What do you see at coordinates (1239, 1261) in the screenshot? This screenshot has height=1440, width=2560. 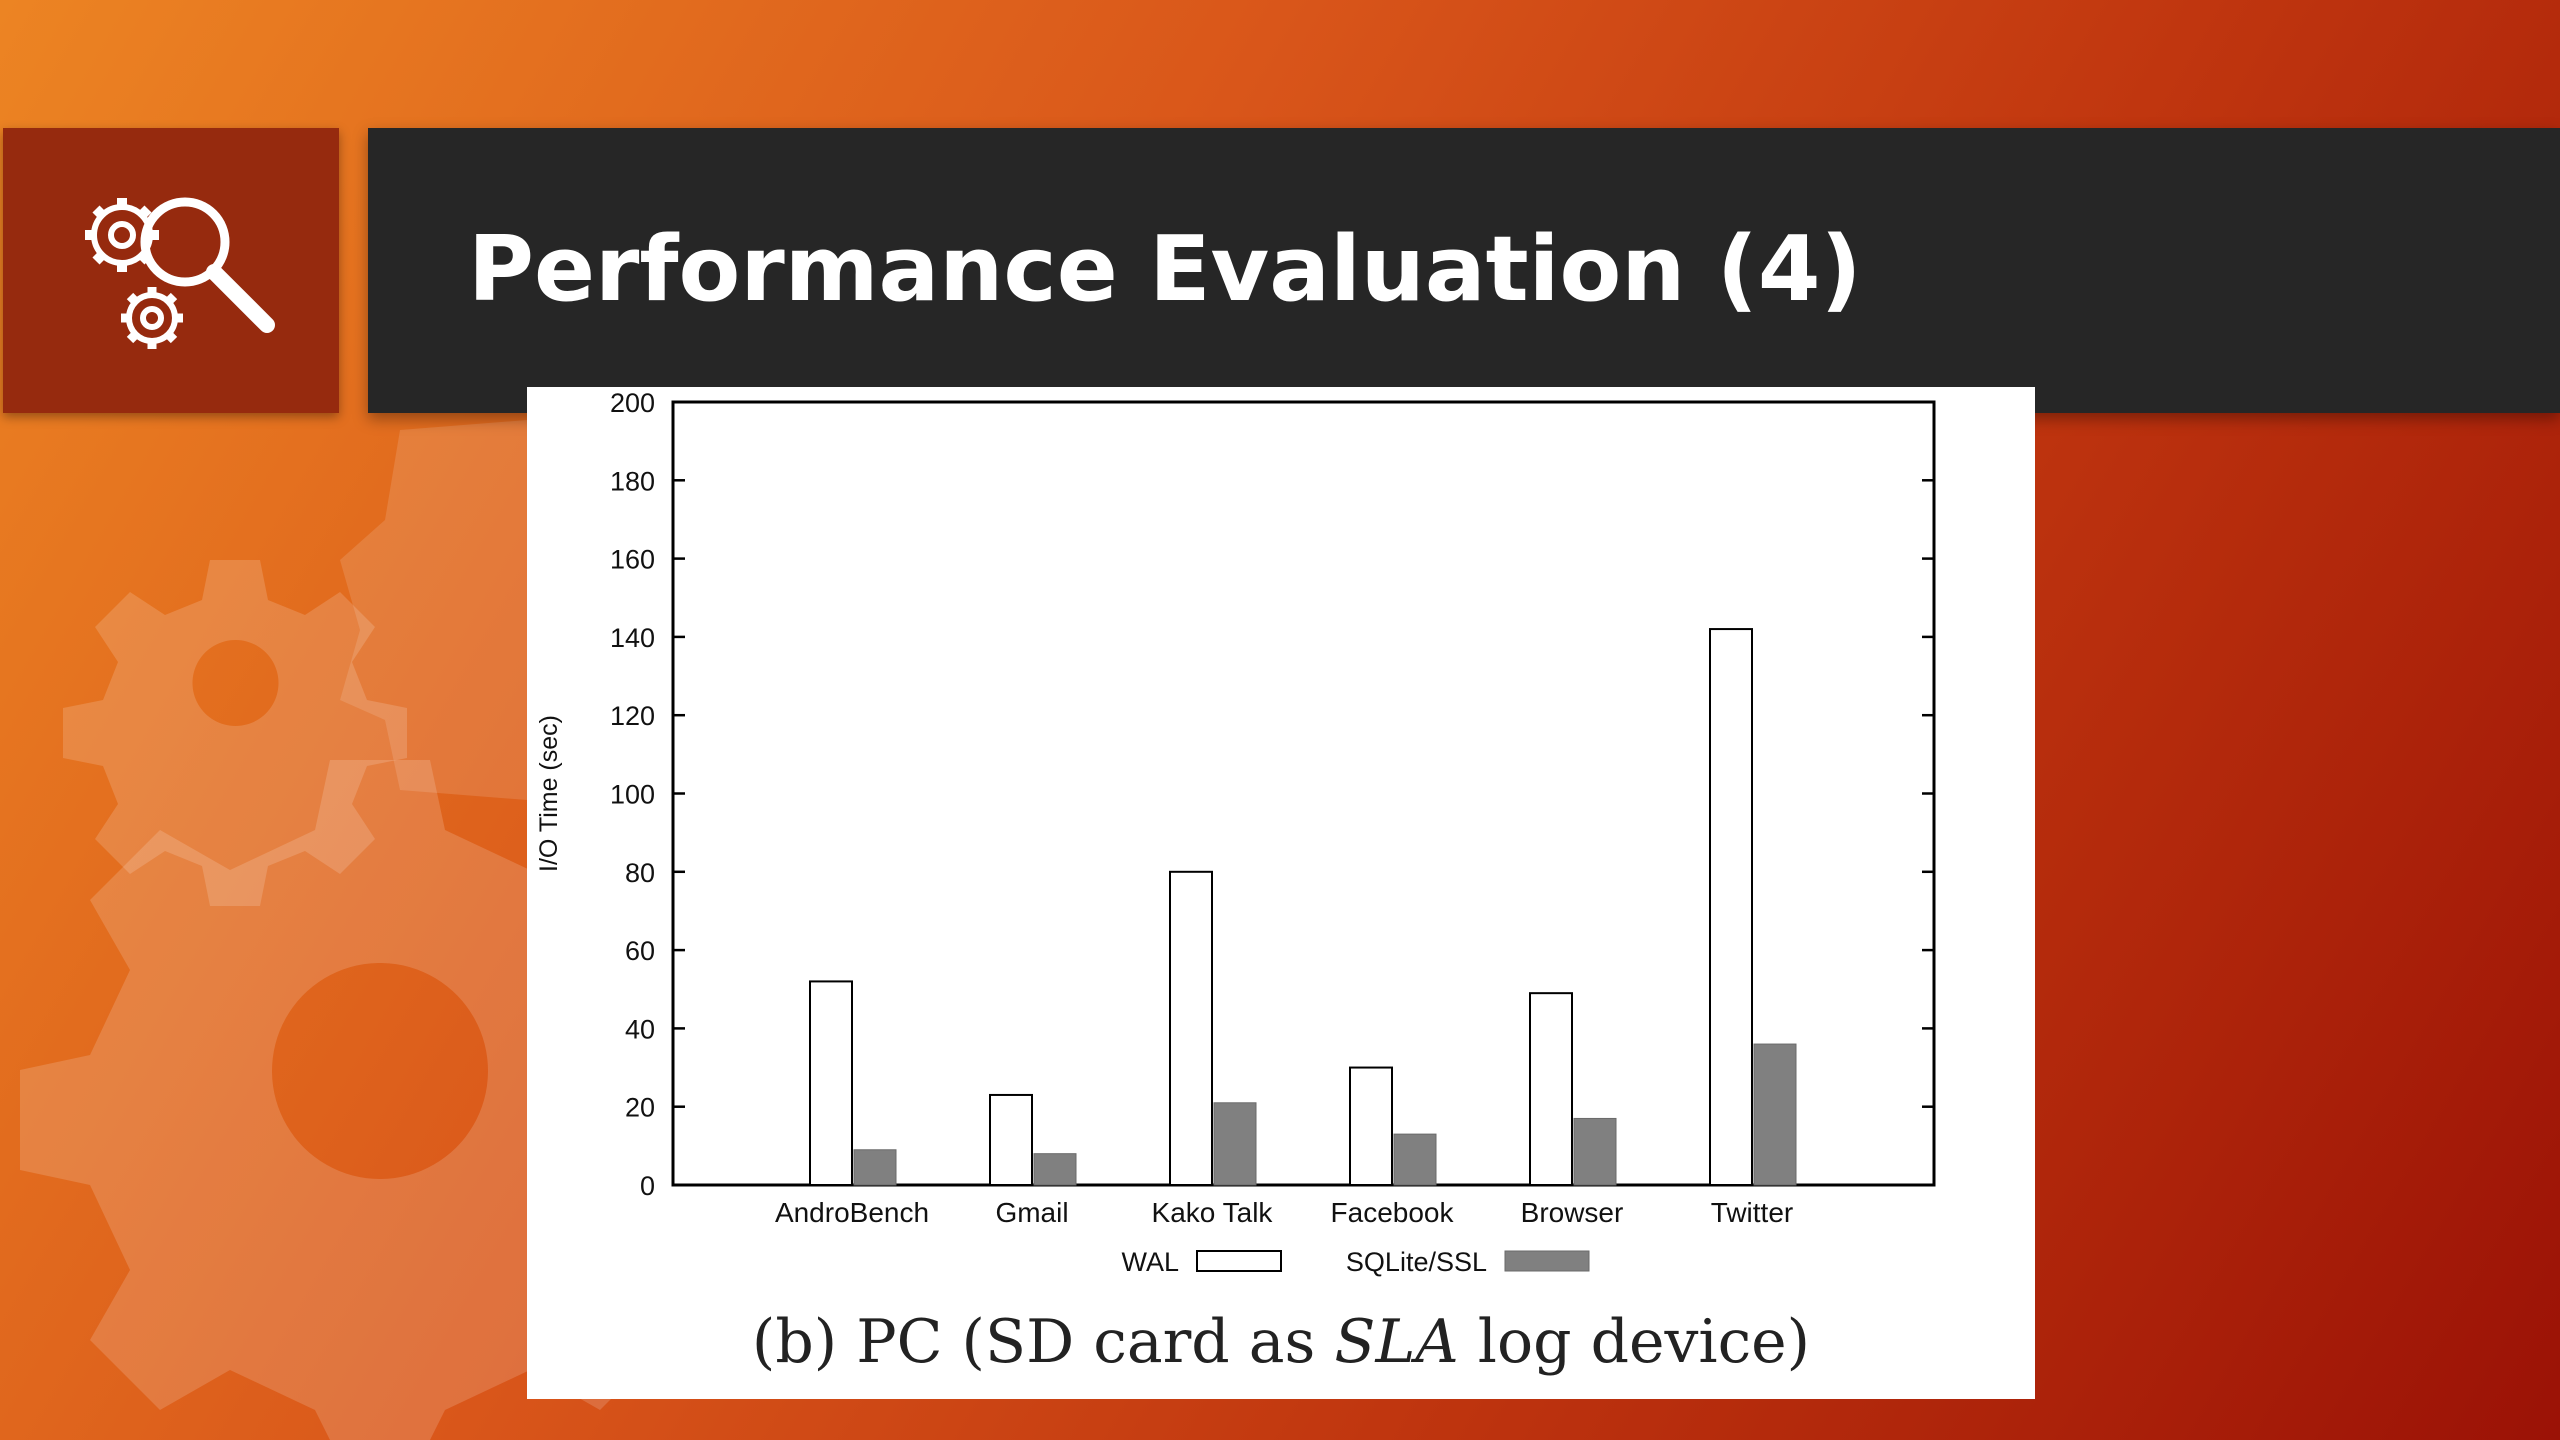 I see `legend-swatch-wal` at bounding box center [1239, 1261].